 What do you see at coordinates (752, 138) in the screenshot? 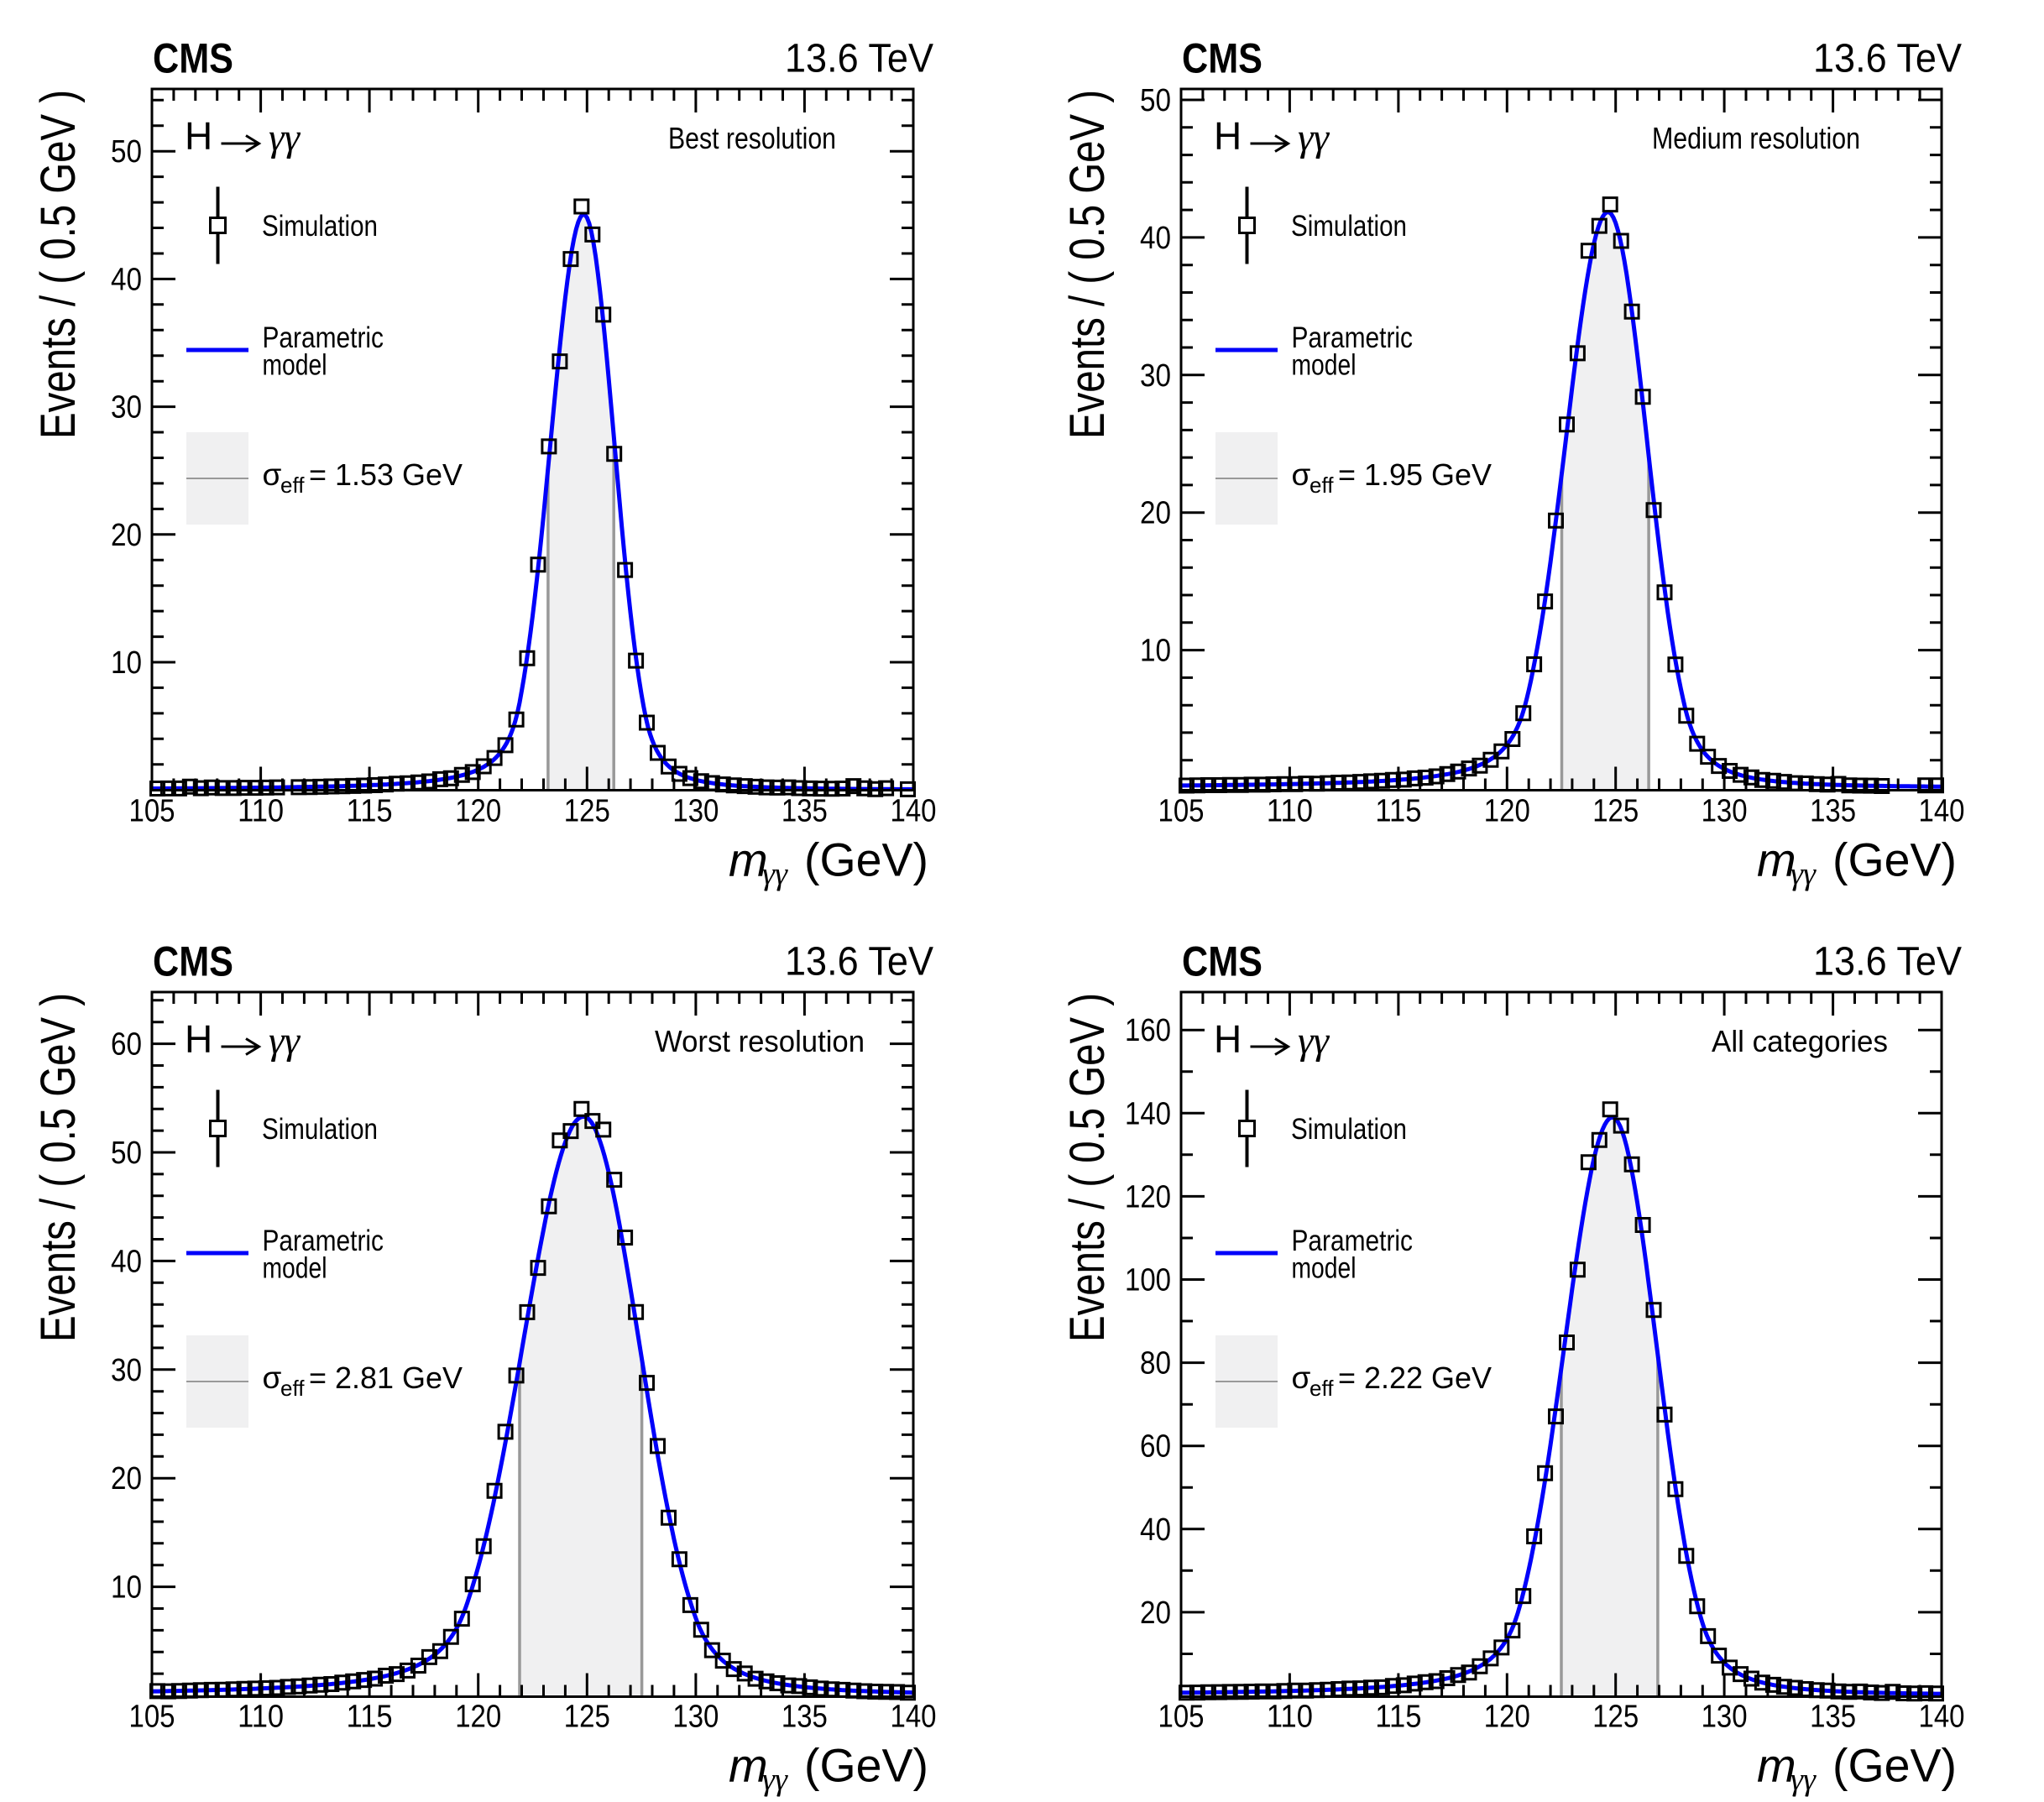
I see `svg-text: Best resolution` at bounding box center [752, 138].